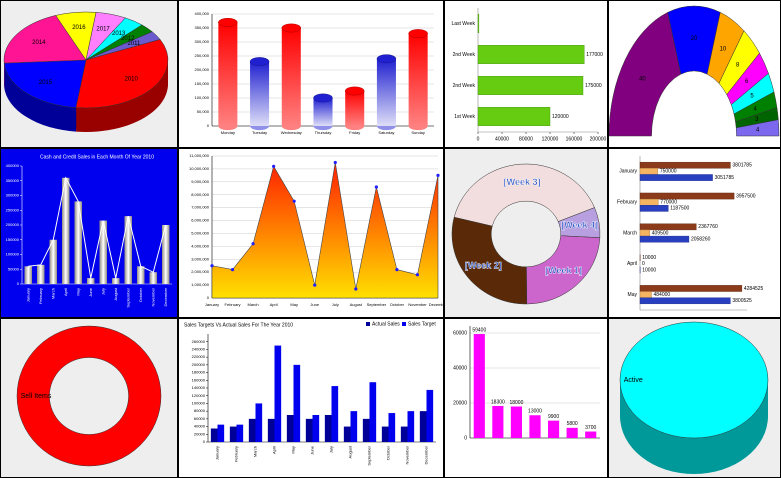 This screenshot has height=478, width=781. What do you see at coordinates (632, 264) in the screenshot?
I see `y-tick-label: April` at bounding box center [632, 264].